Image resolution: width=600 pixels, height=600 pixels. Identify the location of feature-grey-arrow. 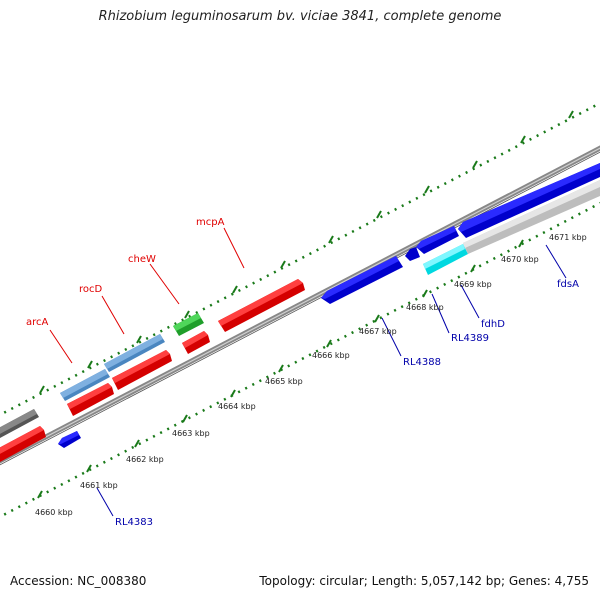
(19, 423).